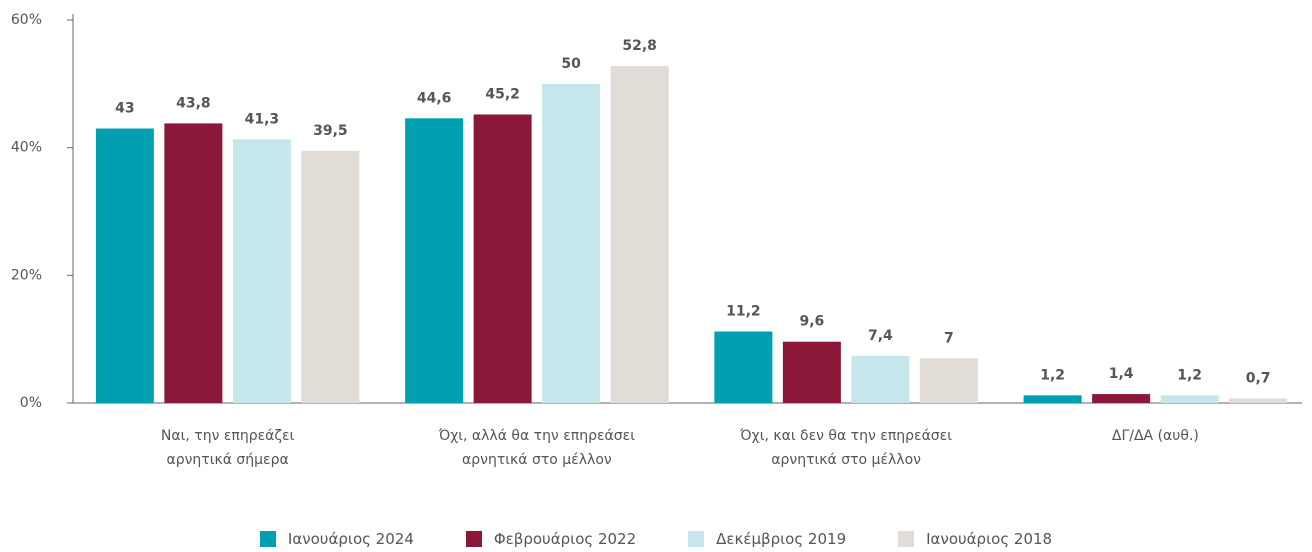 The height and width of the screenshot is (552, 1312). I want to click on value-label: 41,3, so click(262, 119).